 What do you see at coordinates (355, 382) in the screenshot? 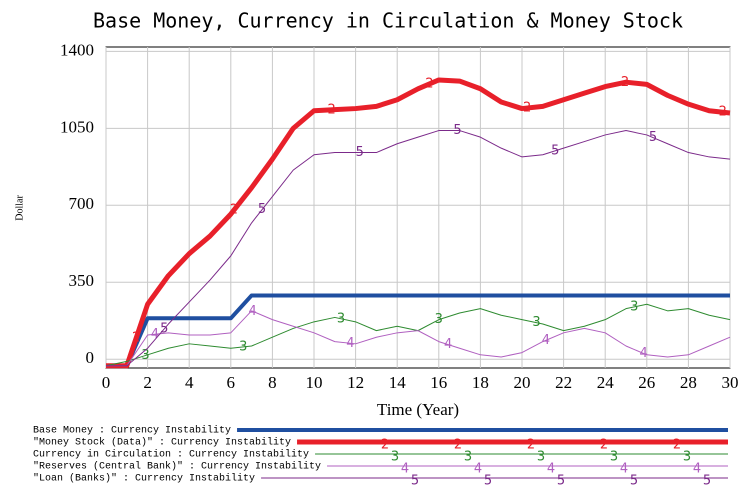
I see `x-tick-label: 12` at bounding box center [355, 382].